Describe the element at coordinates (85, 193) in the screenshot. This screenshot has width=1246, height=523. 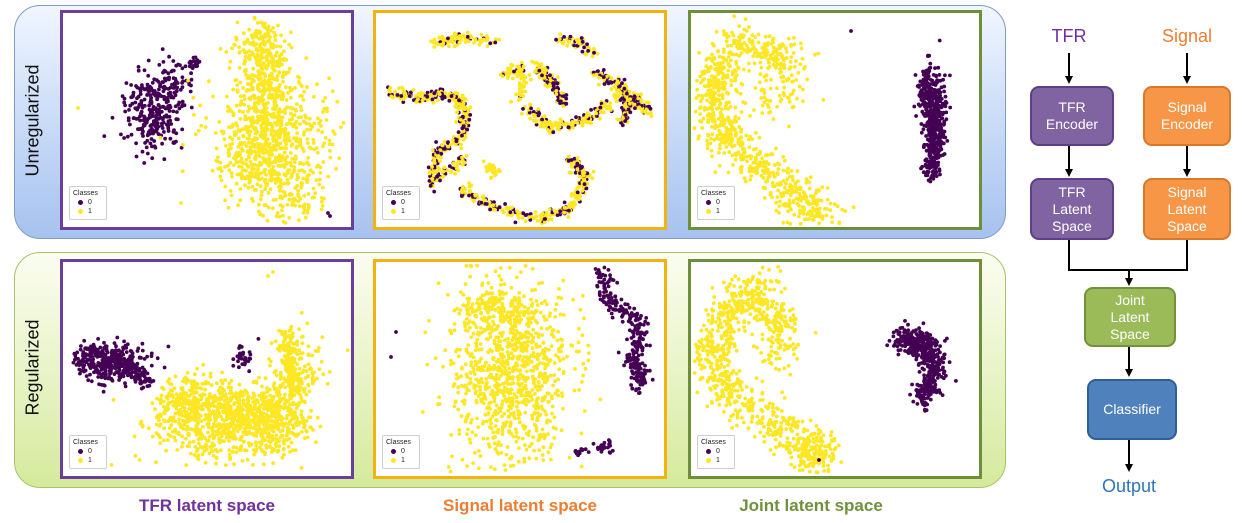
I see `legend-title: Classes` at that location.